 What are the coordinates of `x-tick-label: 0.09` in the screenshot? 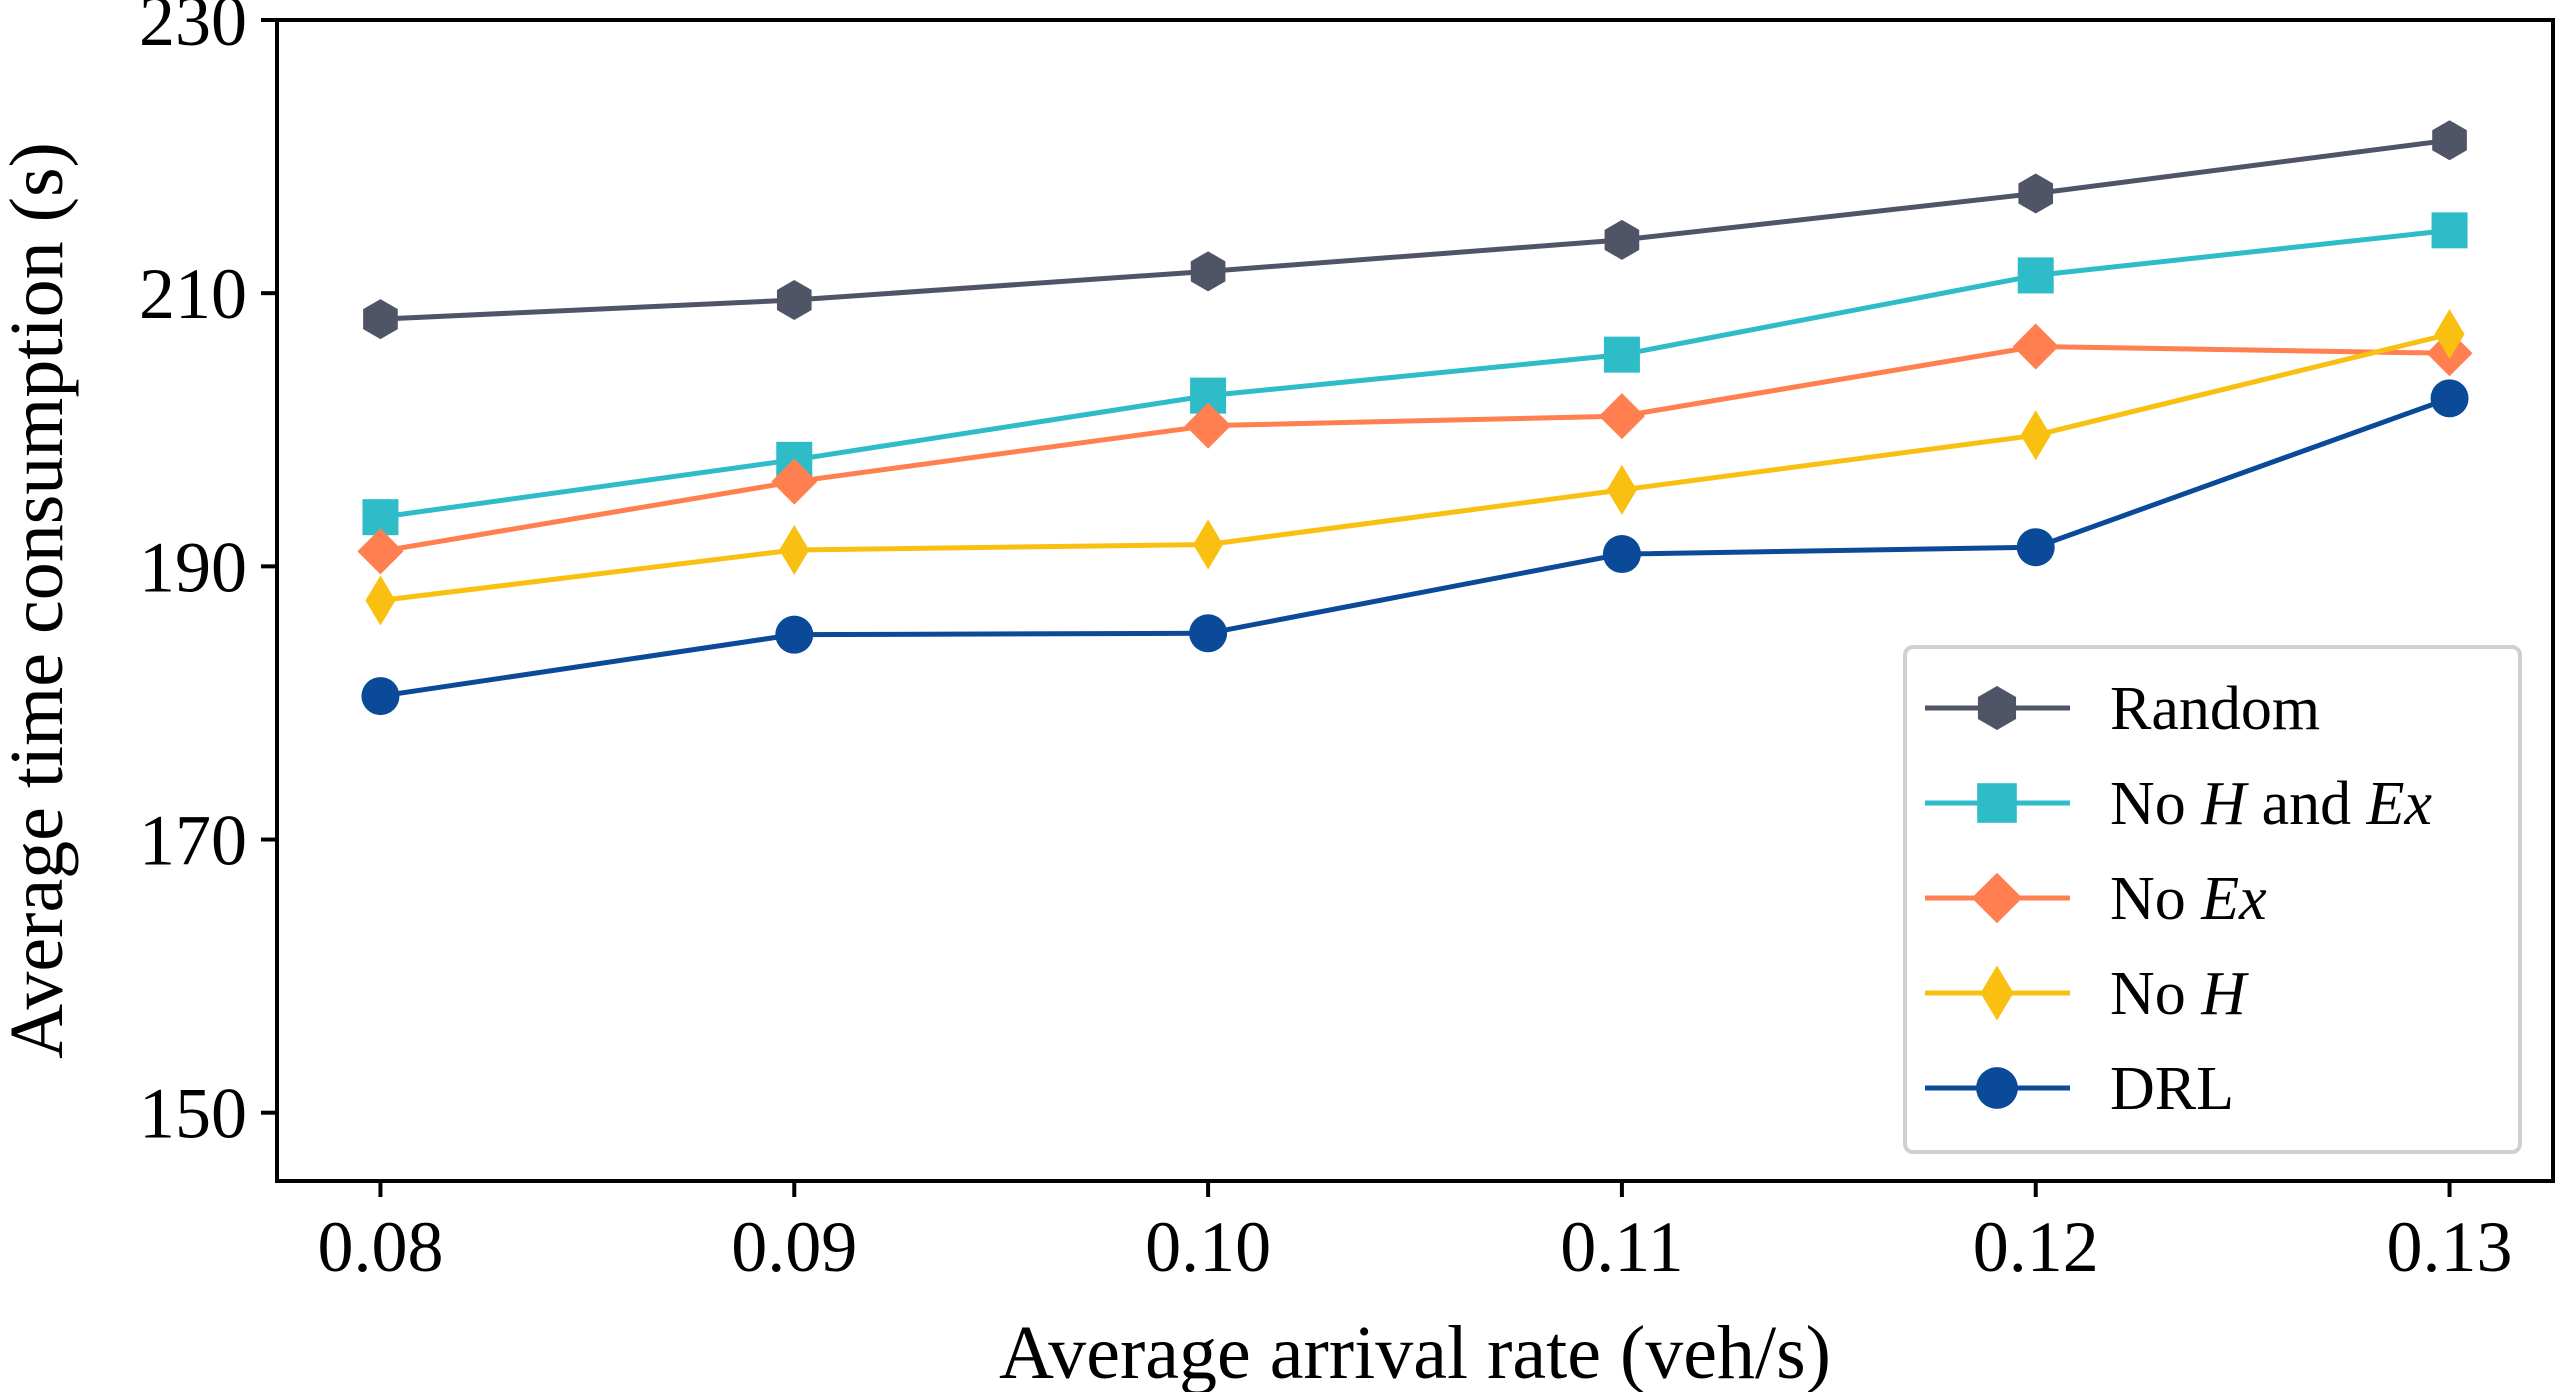 It's located at (794, 1247).